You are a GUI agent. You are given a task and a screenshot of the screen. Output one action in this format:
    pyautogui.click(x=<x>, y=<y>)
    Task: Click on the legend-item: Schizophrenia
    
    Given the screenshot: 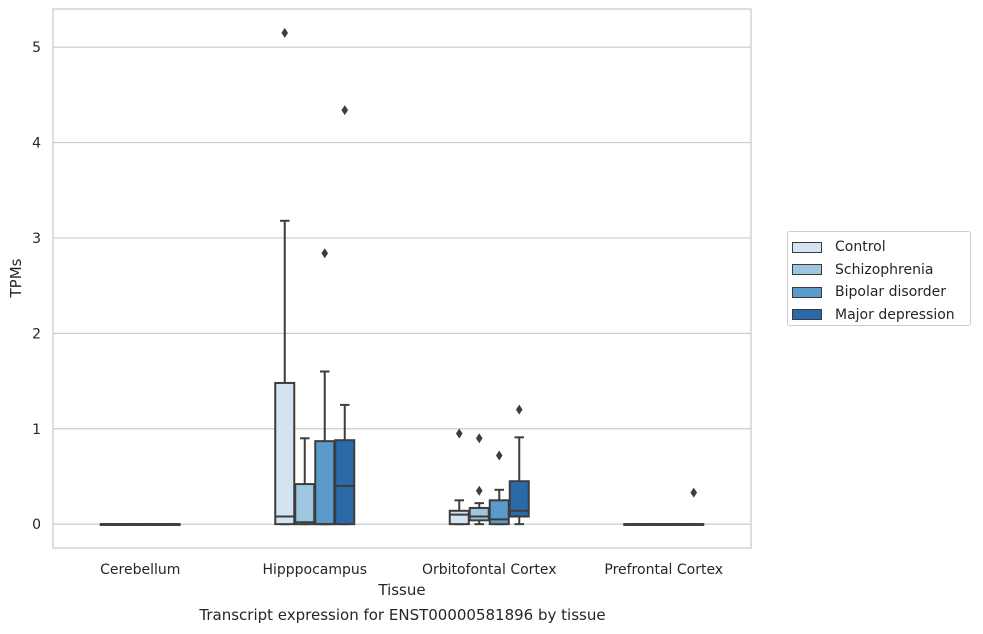 What is the action you would take?
    pyautogui.click(x=881, y=270)
    